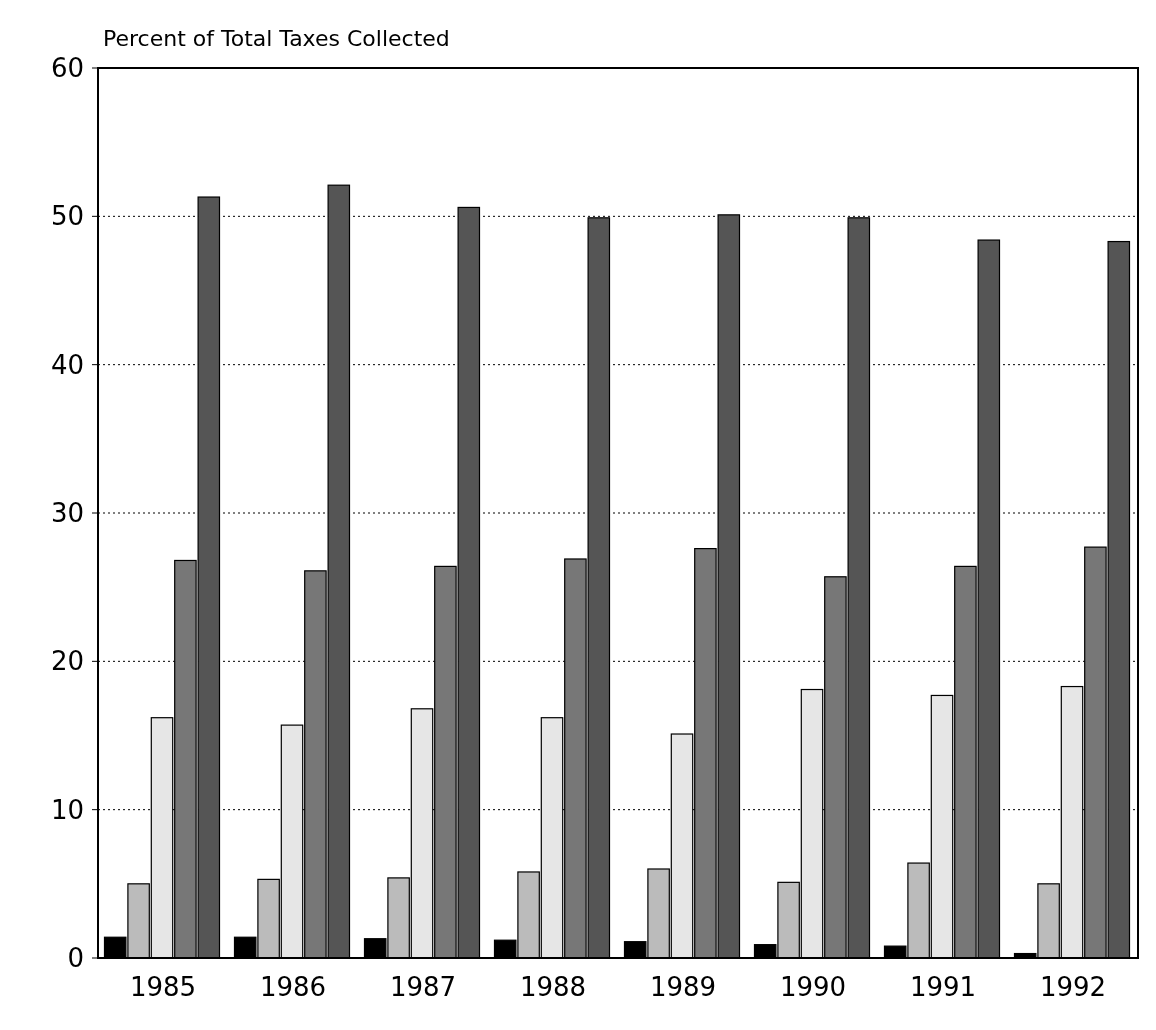  Describe the element at coordinates (67, 364) in the screenshot. I see `y-tick-label: 40` at that location.